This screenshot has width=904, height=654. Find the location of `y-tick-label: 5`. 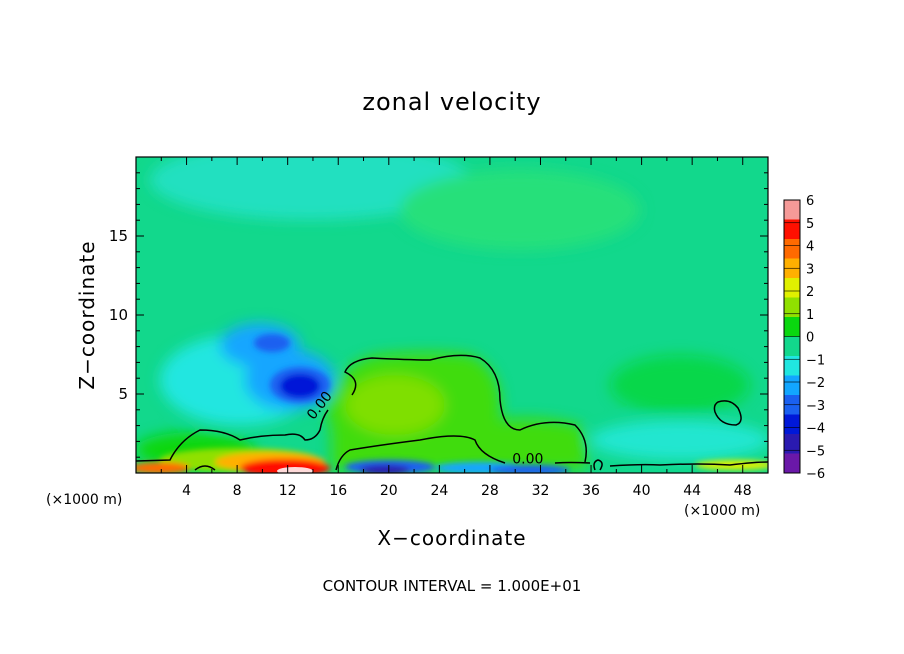

y-tick-label: 5 is located at coordinates (123, 394).